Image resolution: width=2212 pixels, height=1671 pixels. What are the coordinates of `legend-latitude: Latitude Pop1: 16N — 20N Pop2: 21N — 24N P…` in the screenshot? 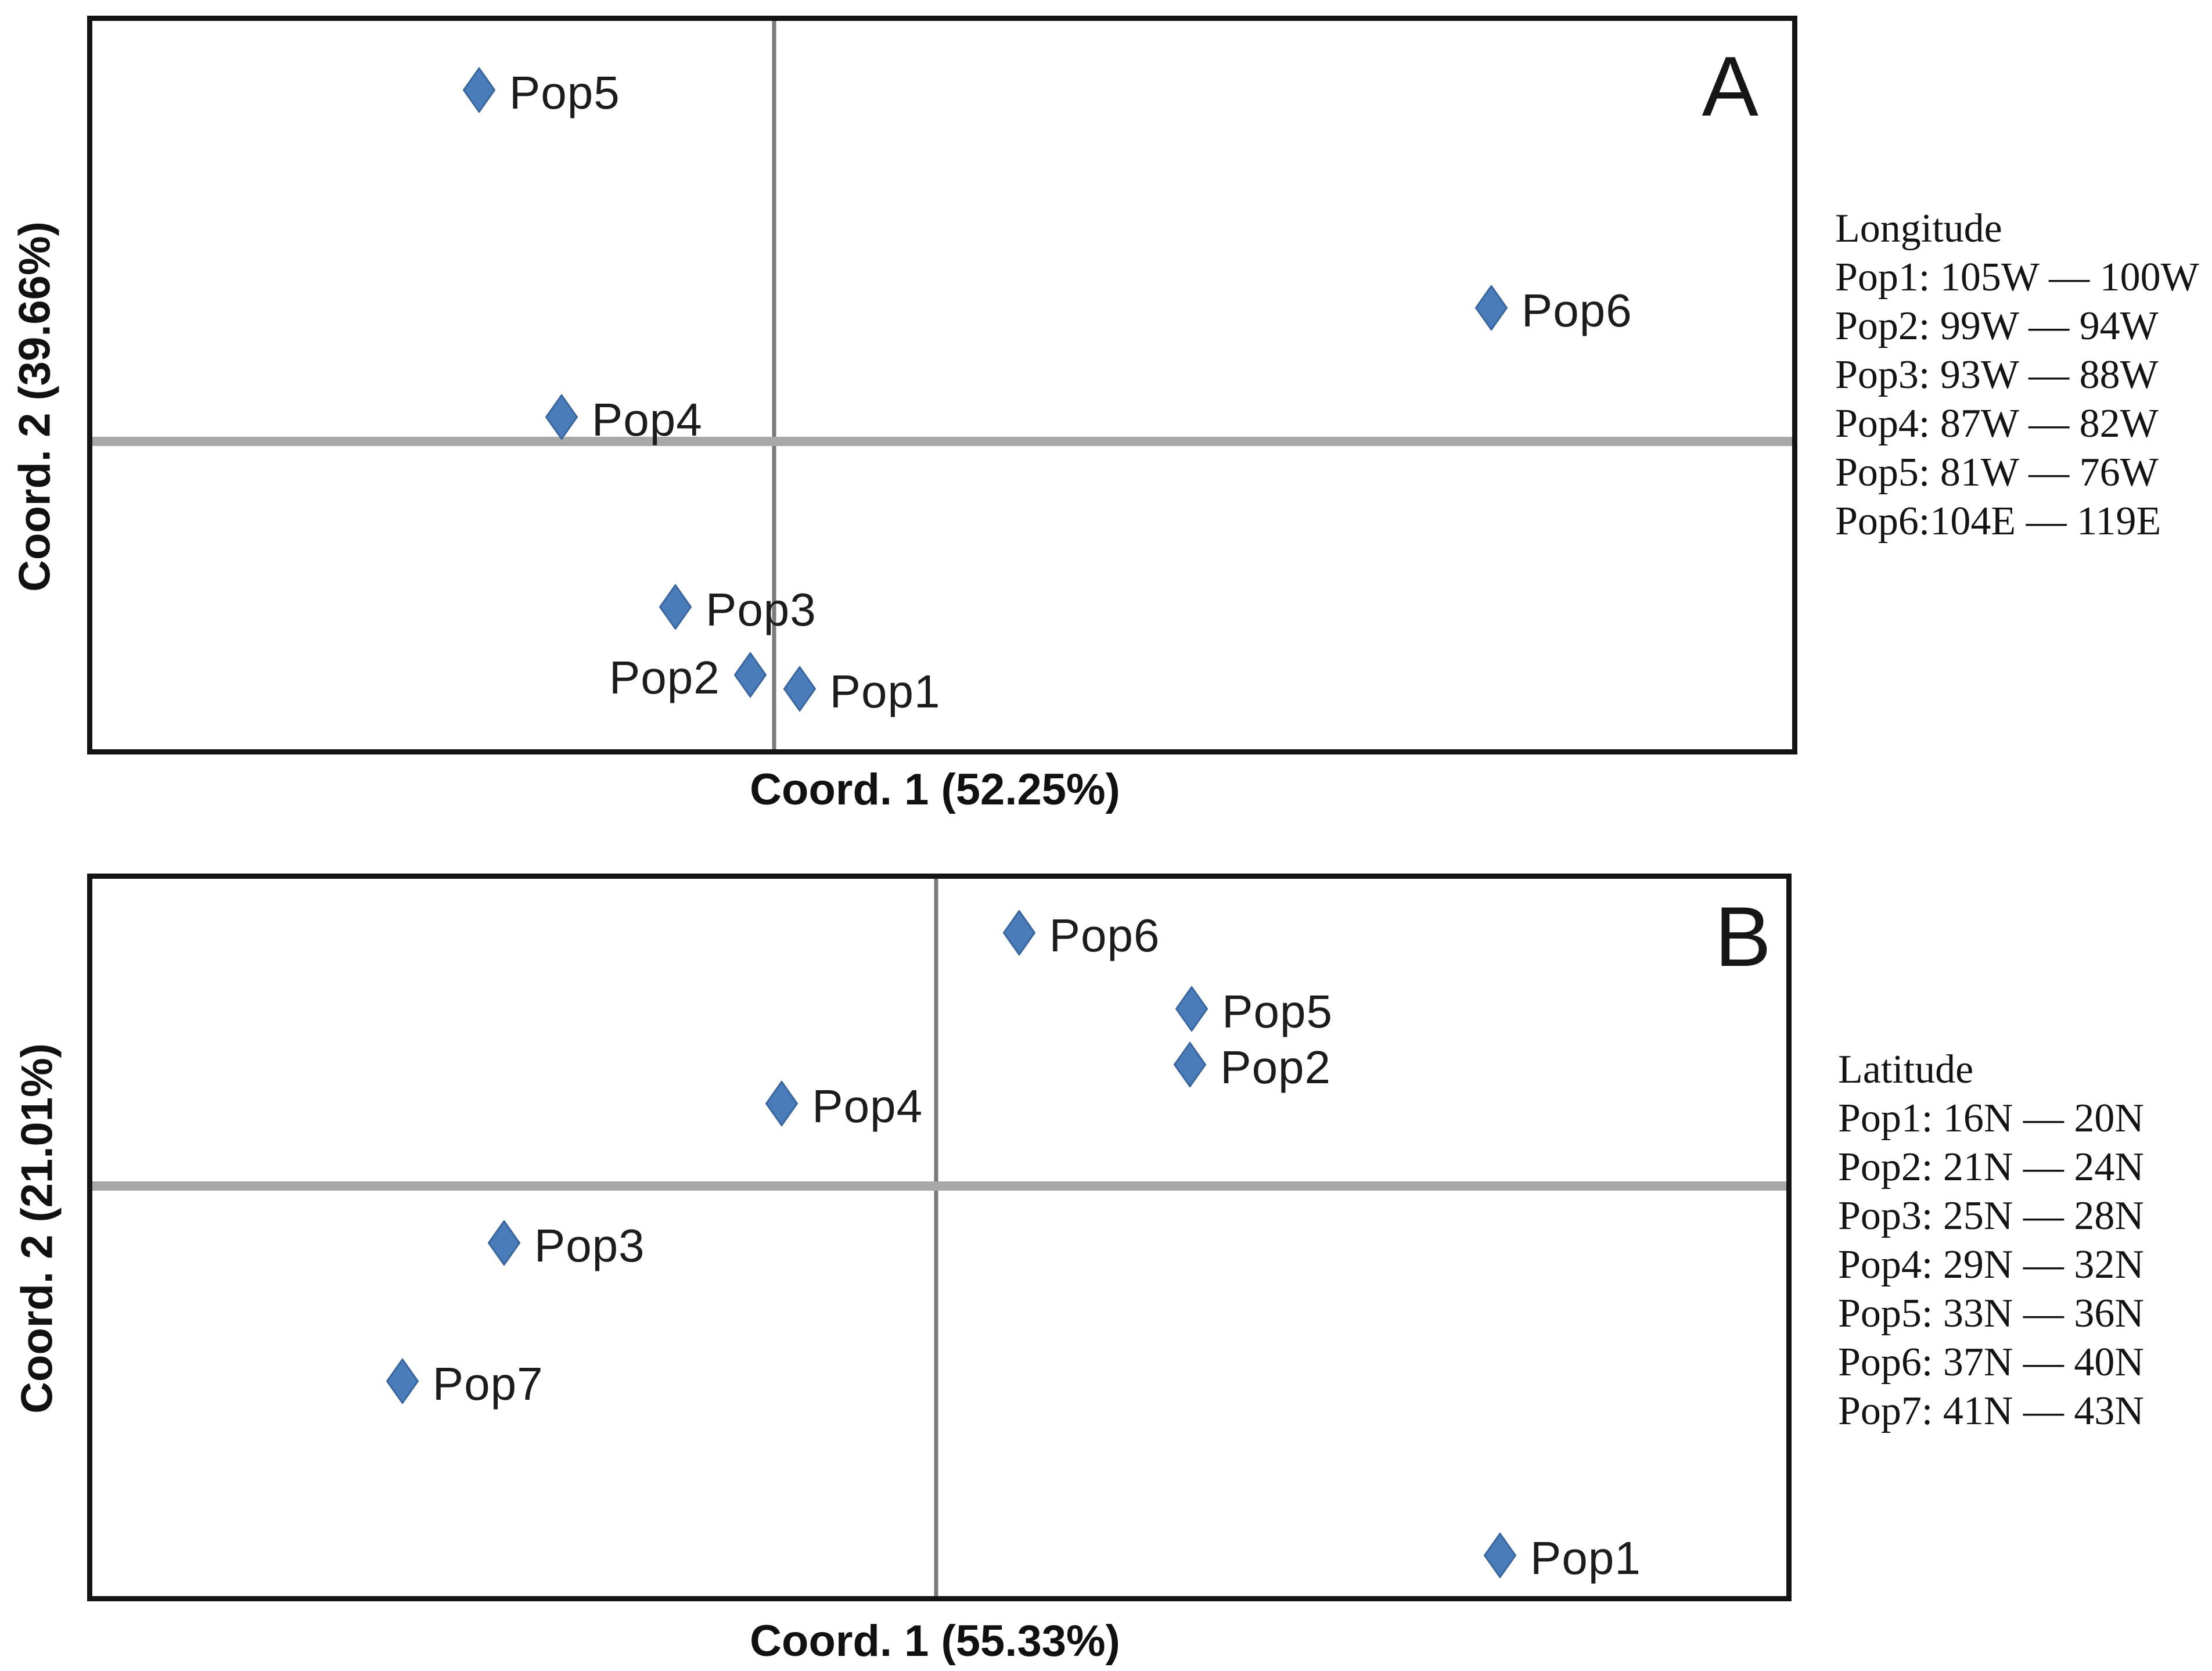 It's located at (1991, 1240).